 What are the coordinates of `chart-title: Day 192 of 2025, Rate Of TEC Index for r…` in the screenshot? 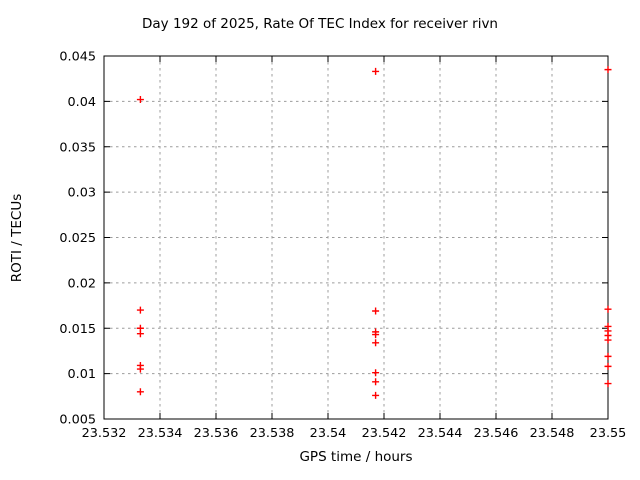 It's located at (320, 24).